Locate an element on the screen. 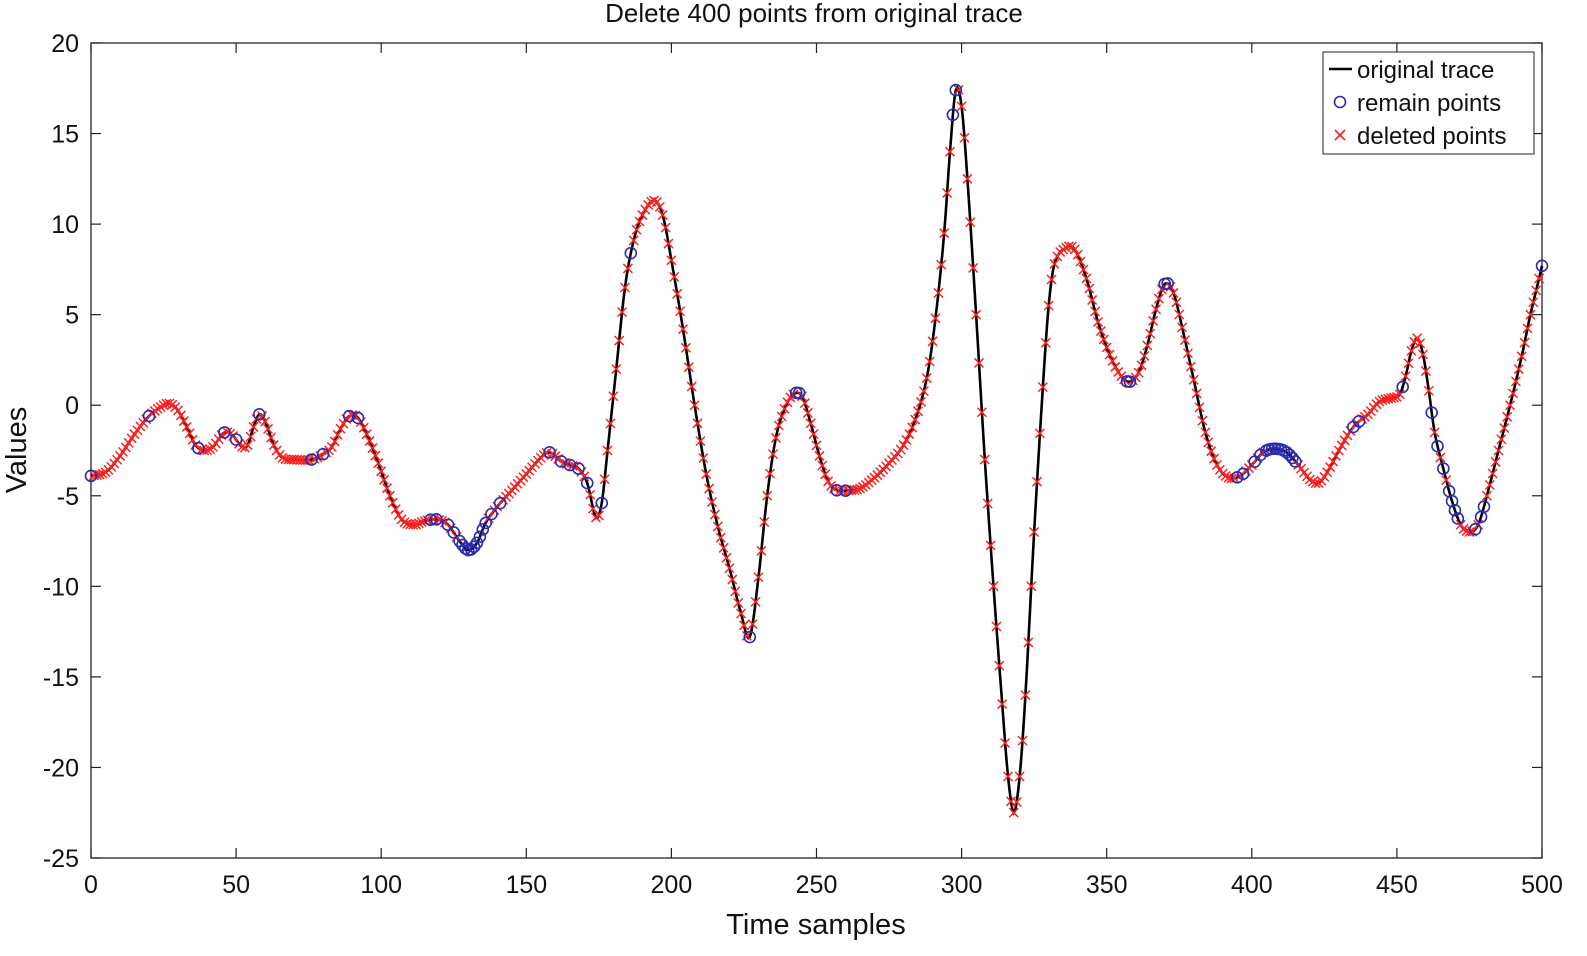  chart-title: Delete 400 points from original trace is located at coordinates (814, 14).